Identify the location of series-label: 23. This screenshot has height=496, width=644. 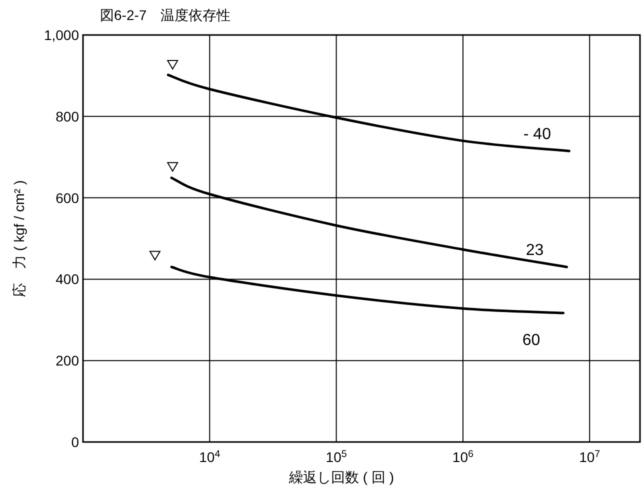
(535, 250).